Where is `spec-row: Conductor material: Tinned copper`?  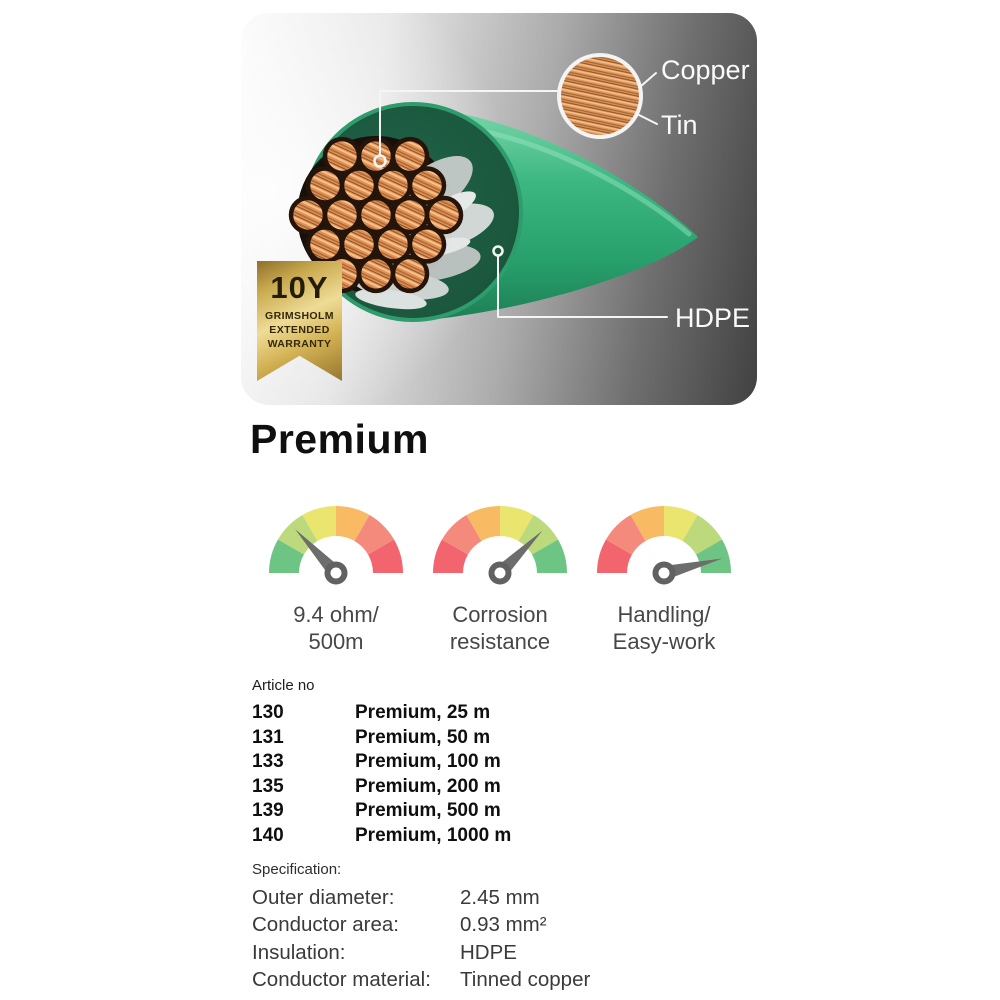 spec-row: Conductor material: Tinned copper is located at coordinates (421, 979).